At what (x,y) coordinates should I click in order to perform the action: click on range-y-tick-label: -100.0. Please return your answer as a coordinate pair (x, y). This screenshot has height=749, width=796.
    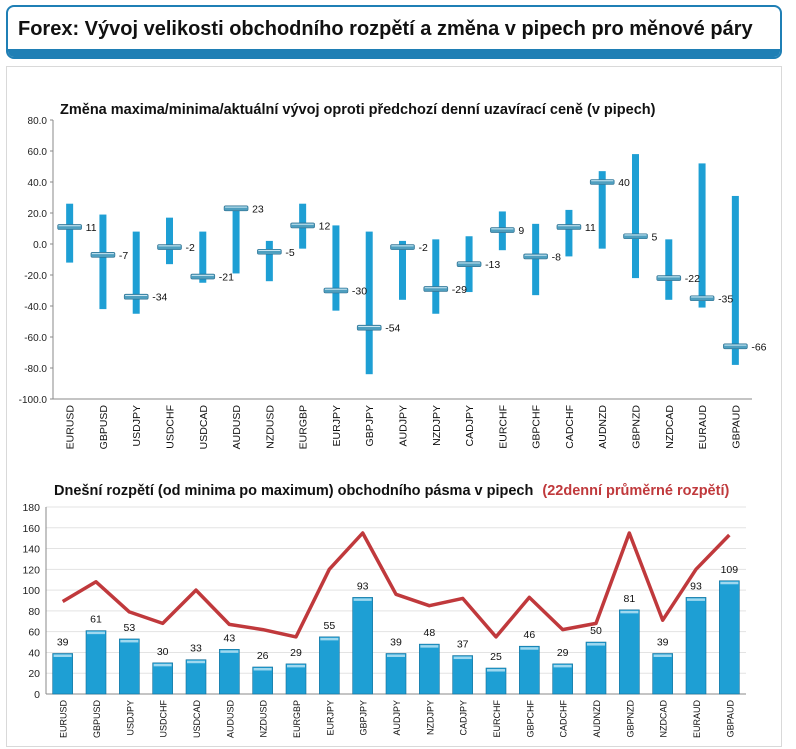
    Looking at the image, I should click on (33, 400).